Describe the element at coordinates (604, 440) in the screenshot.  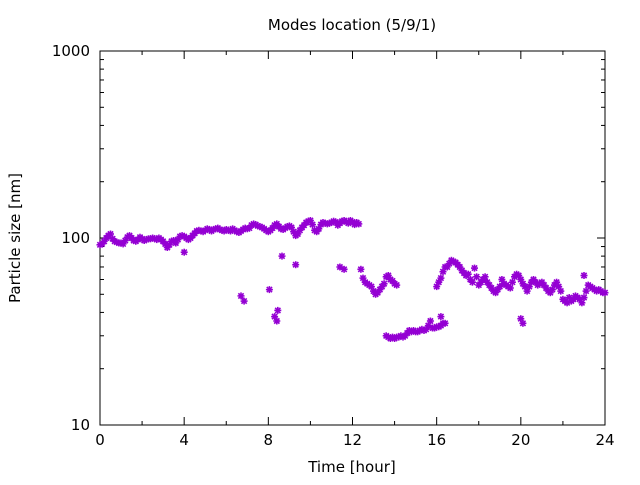
I see `x-tick-label: 24` at that location.